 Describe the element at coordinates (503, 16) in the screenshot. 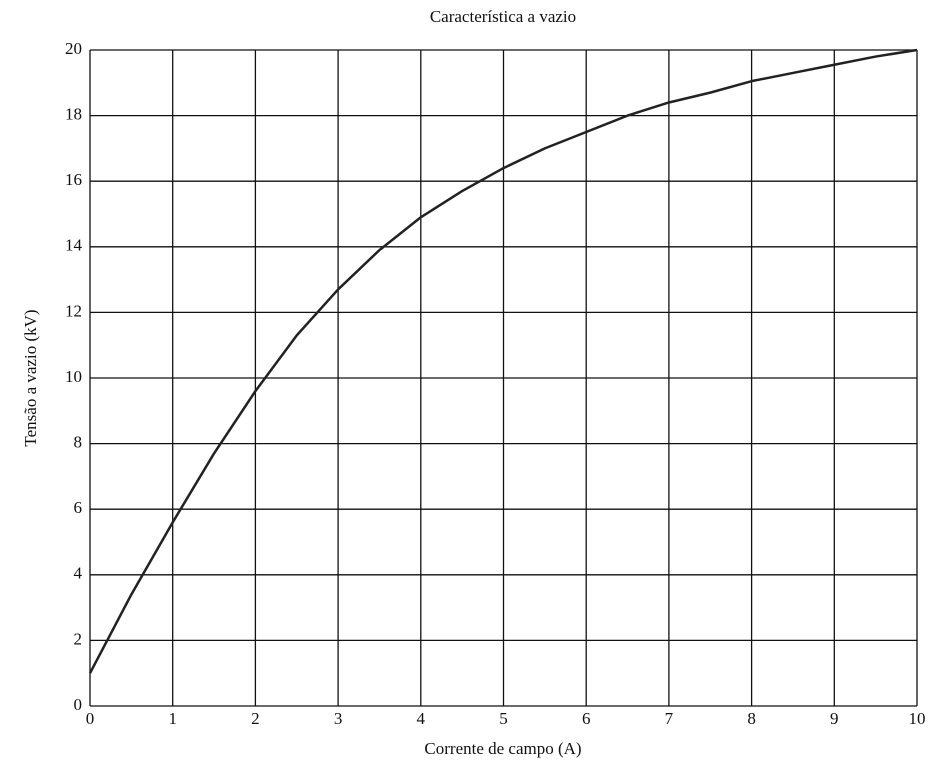

I see `chart-title: Característica a vazio` at that location.